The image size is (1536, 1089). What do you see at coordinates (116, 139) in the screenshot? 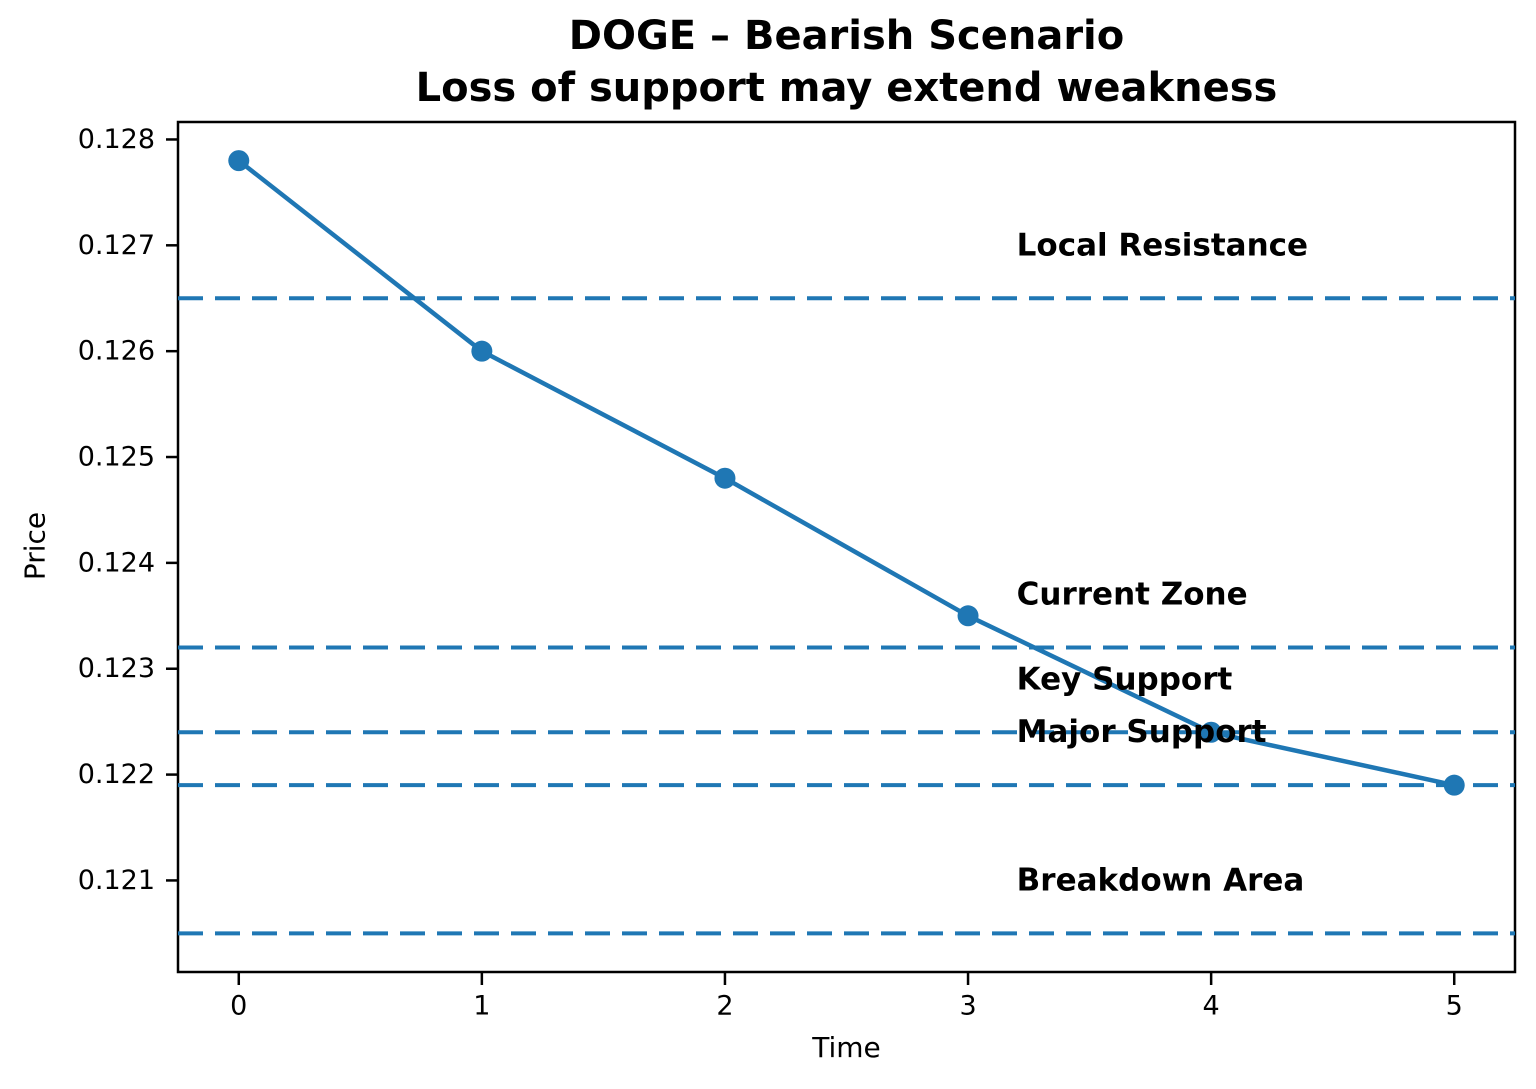
I see `y-tick-label: 0.128` at bounding box center [116, 139].